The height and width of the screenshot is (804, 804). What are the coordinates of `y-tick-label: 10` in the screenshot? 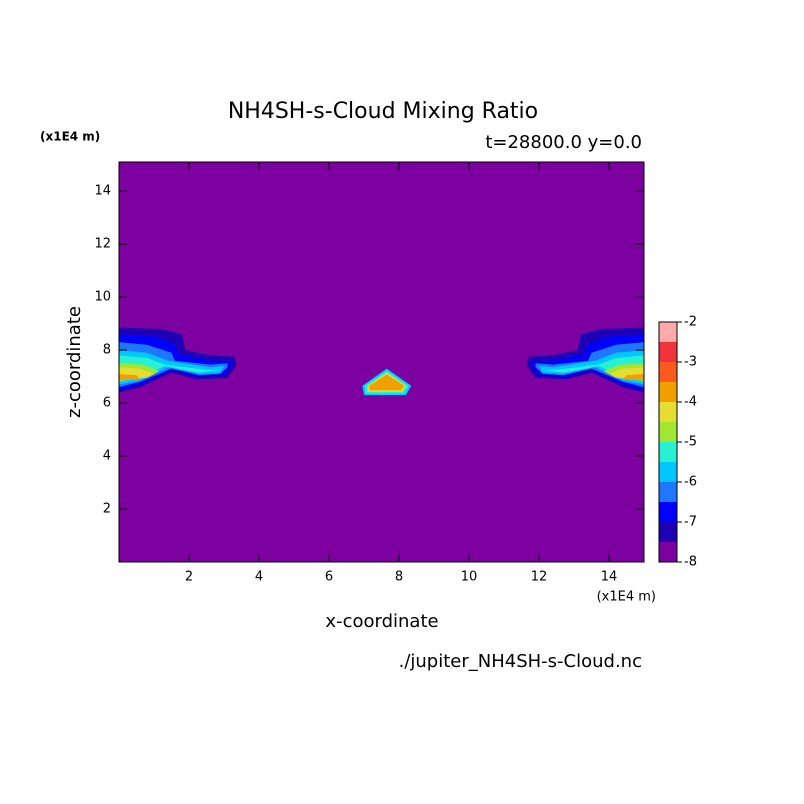 It's located at (102, 297).